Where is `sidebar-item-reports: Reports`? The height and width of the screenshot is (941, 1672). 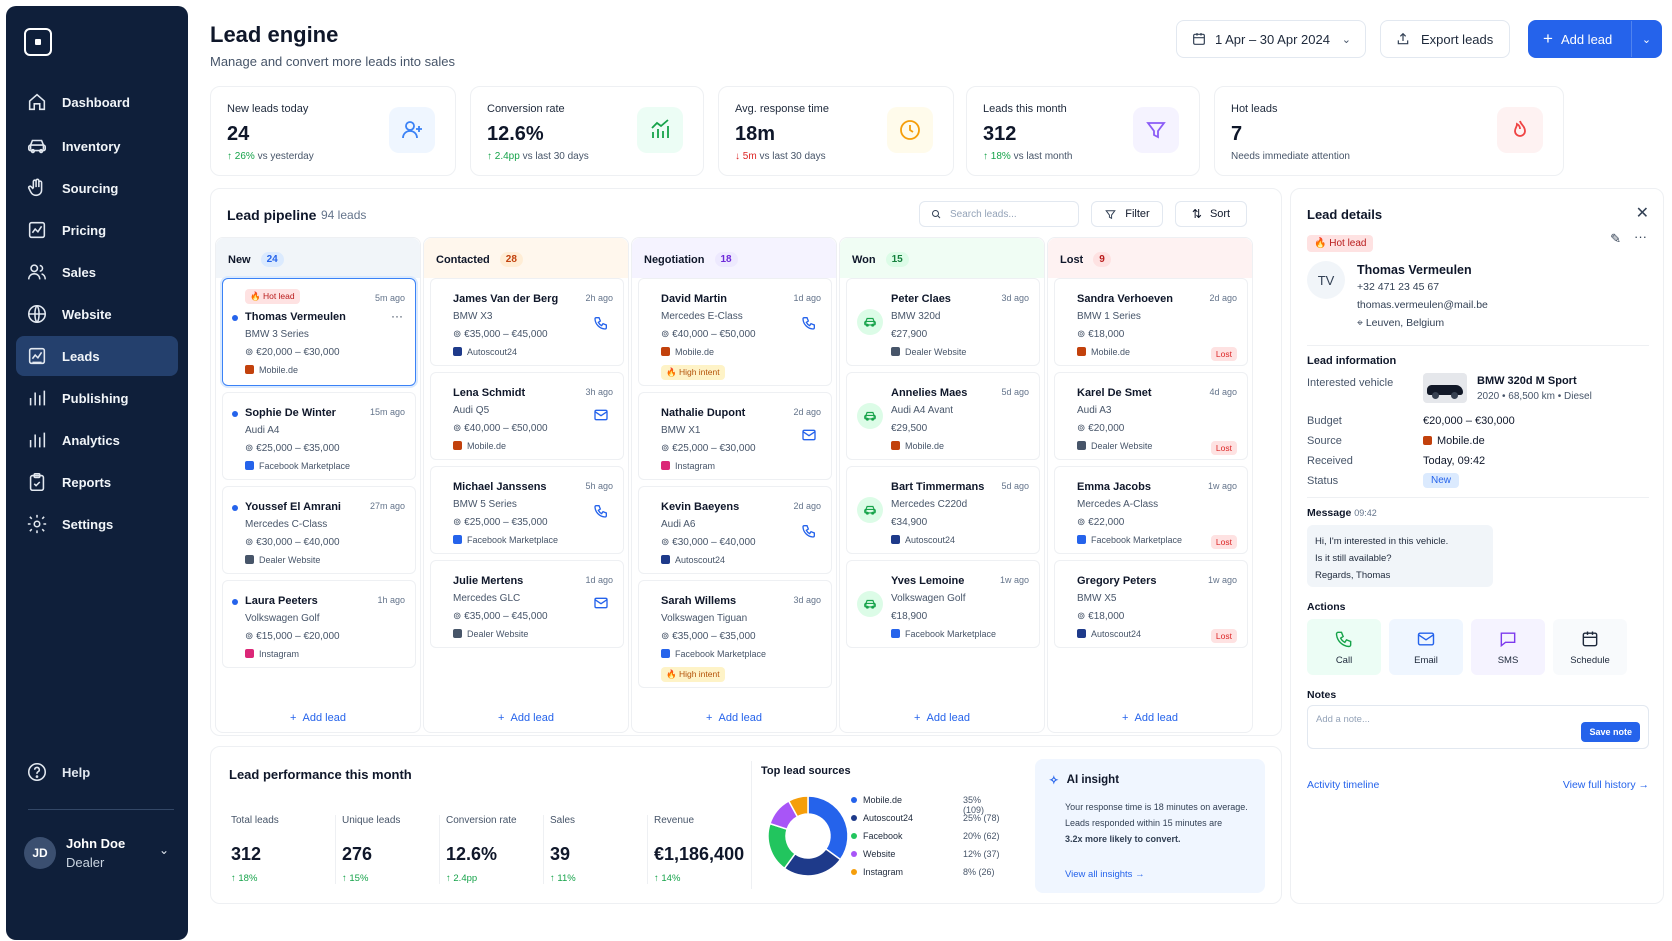
sidebar-item-reports: Reports is located at coordinates (97, 482).